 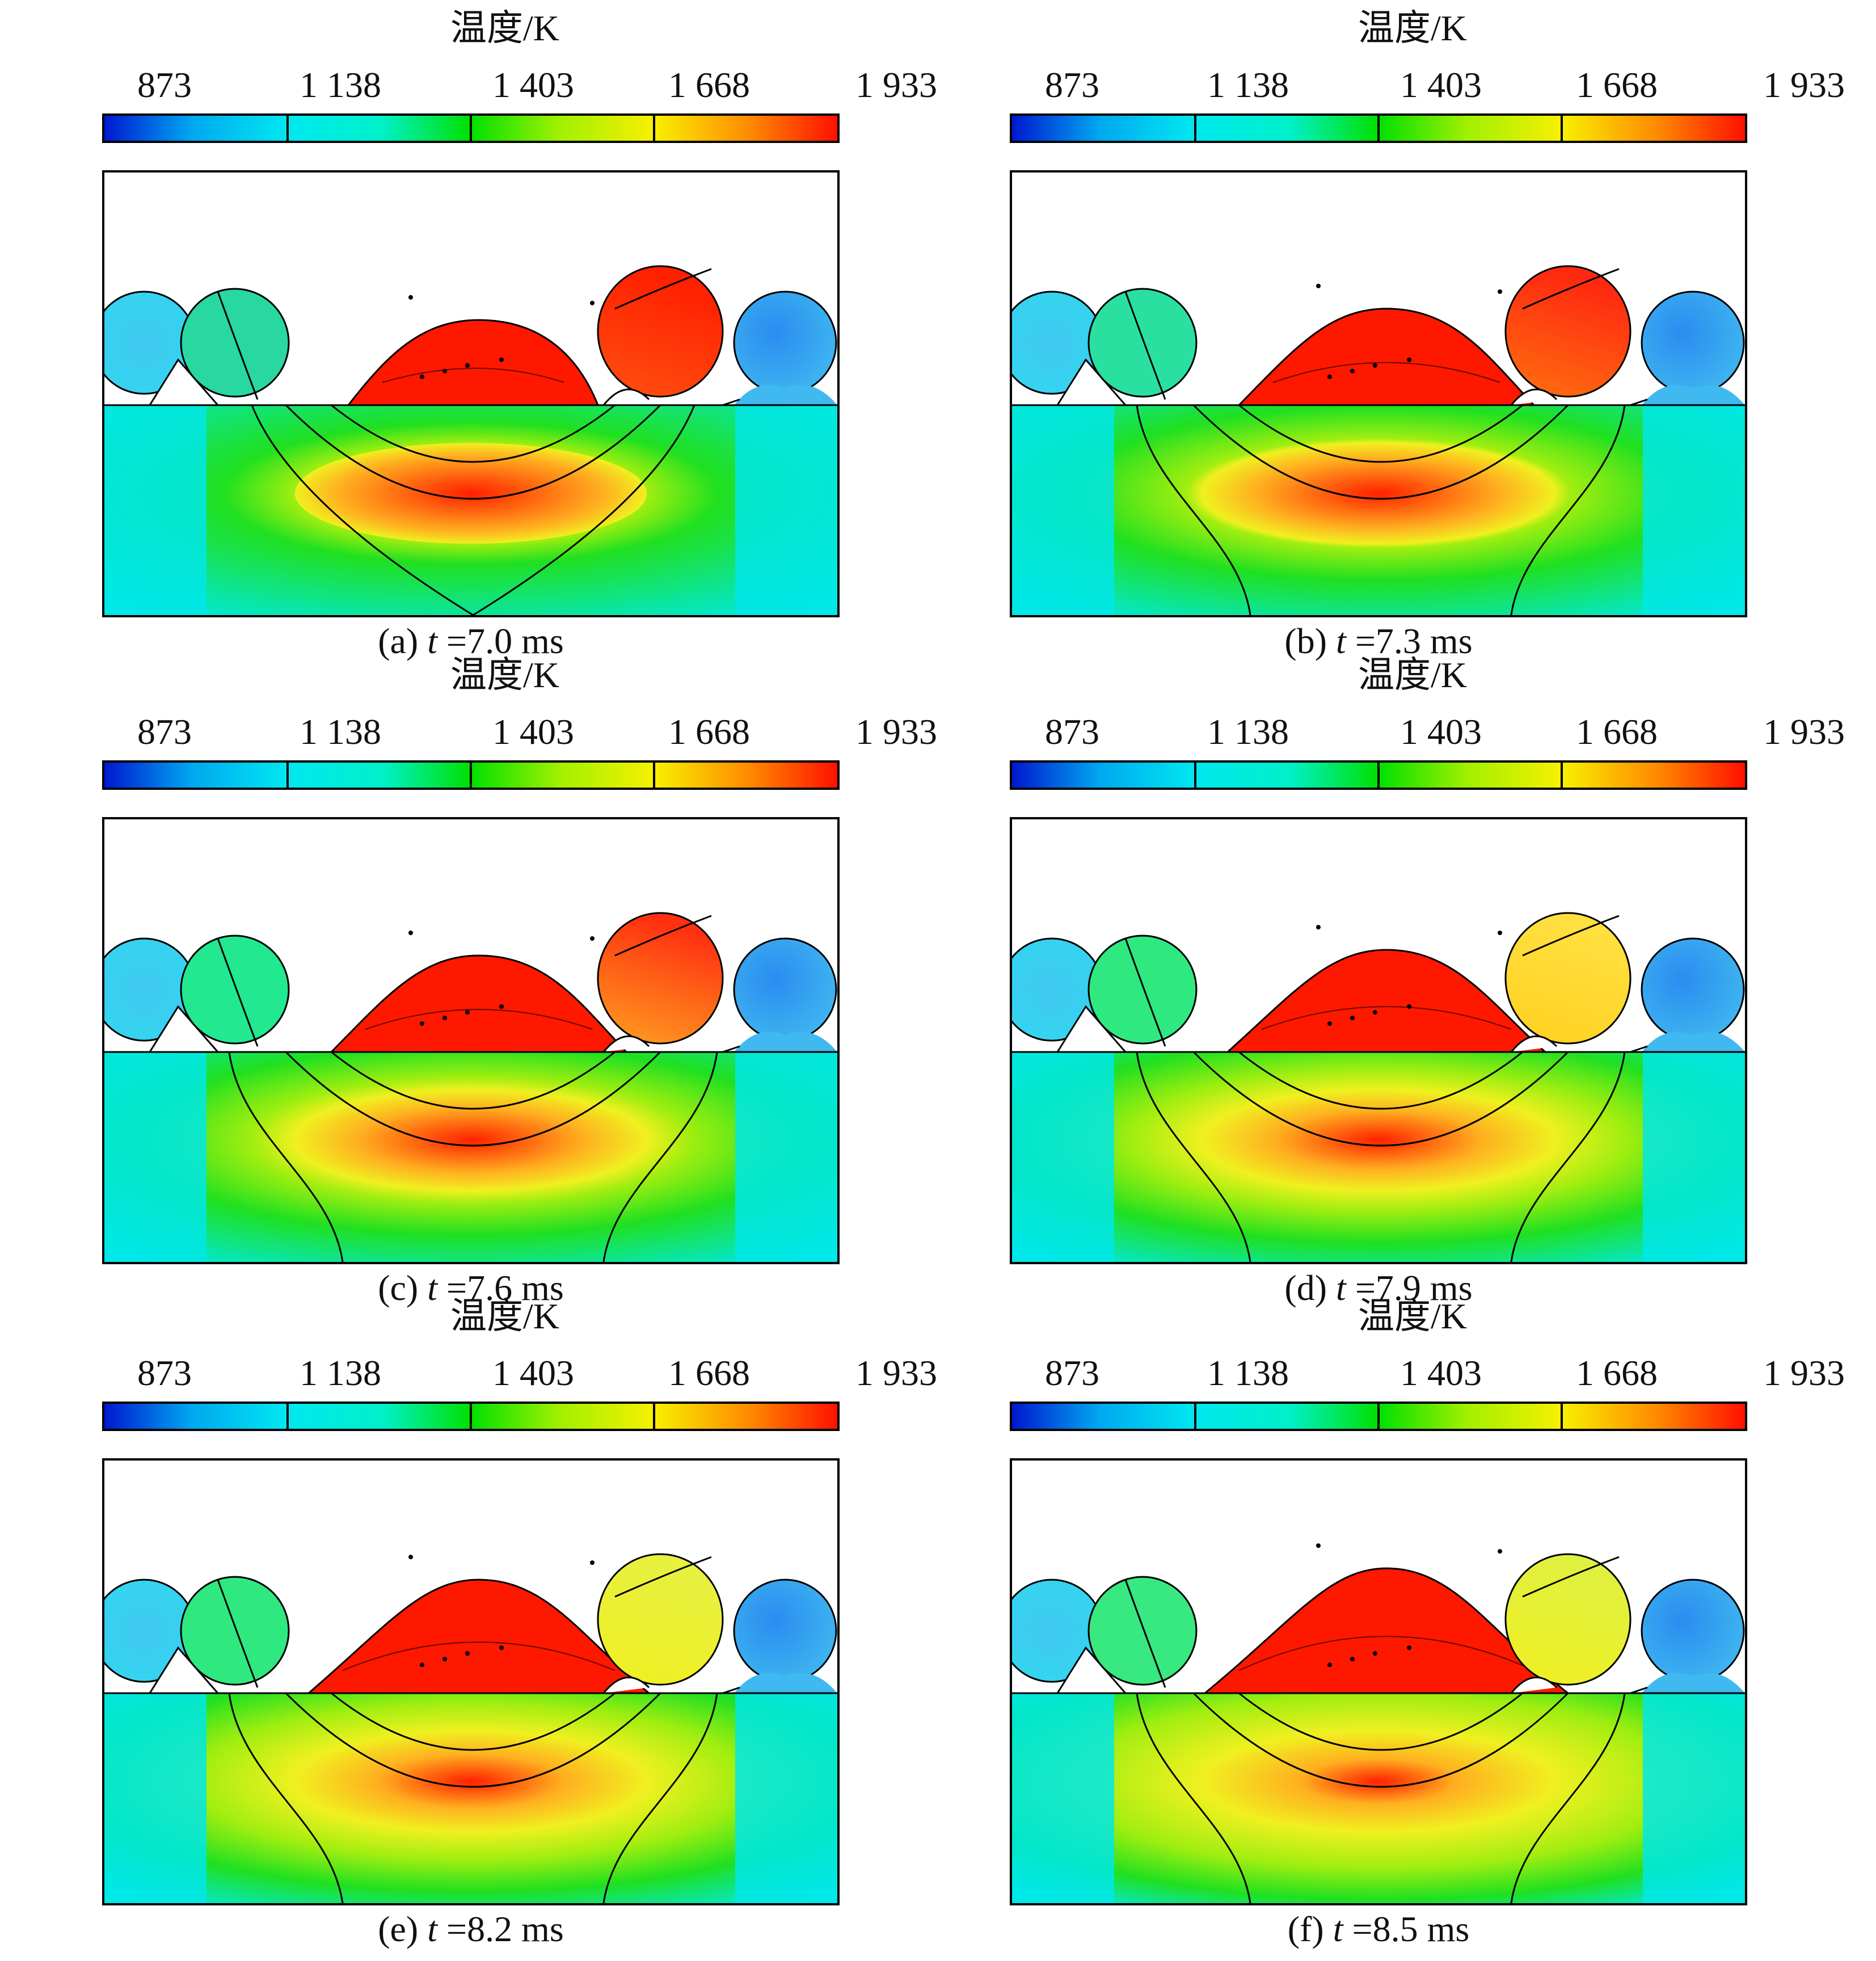 I want to click on panel-caption: (b) t =7.3 ms, so click(x=1379, y=641).